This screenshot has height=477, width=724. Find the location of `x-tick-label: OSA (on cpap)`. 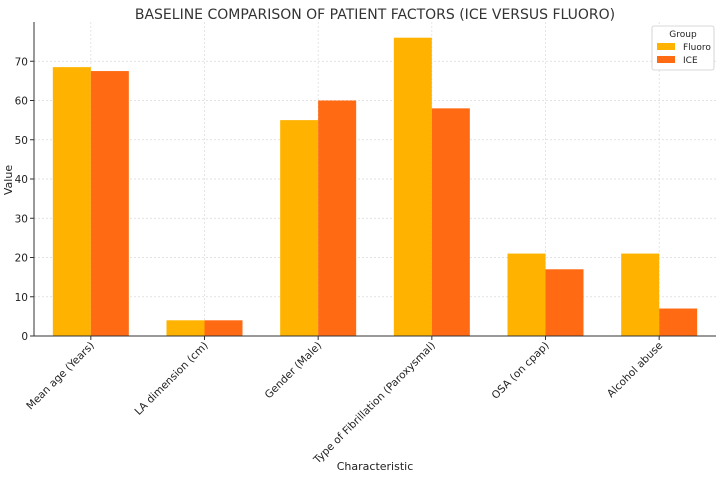

x-tick-label: OSA (on cpap) is located at coordinates (521, 371).